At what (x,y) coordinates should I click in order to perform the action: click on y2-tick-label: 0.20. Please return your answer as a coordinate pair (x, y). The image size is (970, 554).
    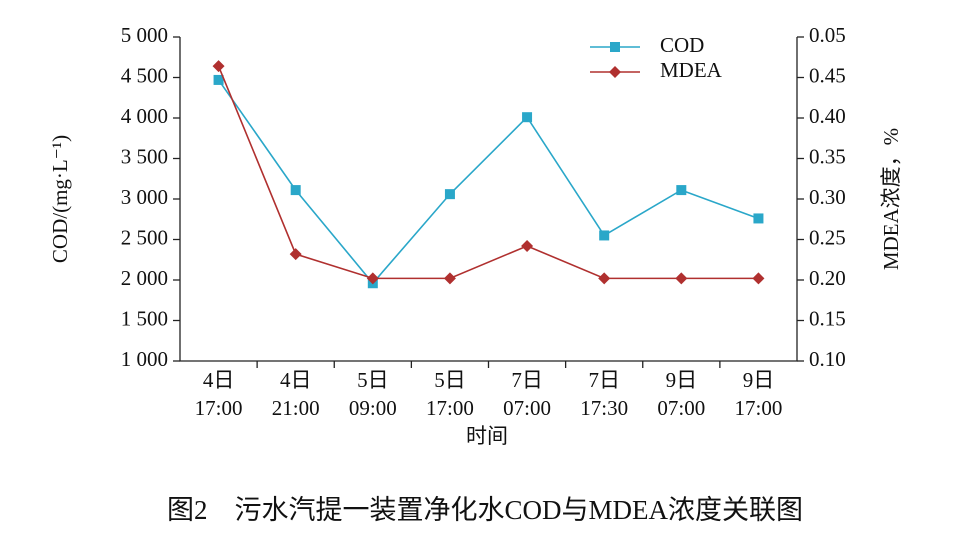
    Looking at the image, I should click on (827, 278).